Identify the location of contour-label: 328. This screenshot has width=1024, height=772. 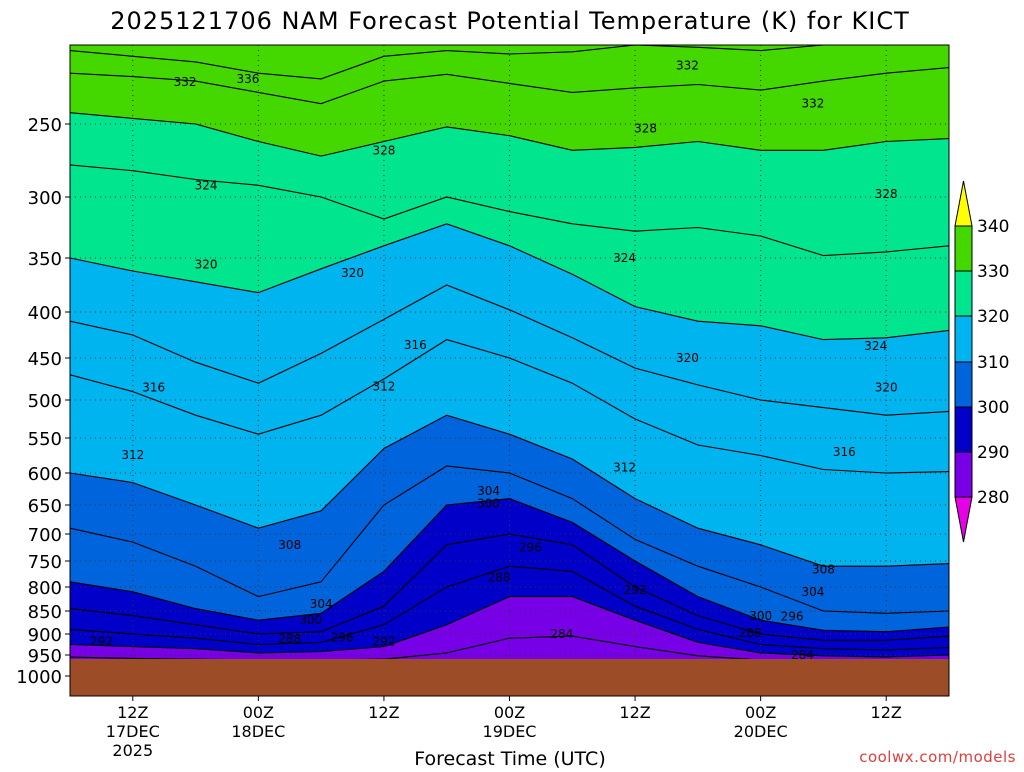
(645, 128).